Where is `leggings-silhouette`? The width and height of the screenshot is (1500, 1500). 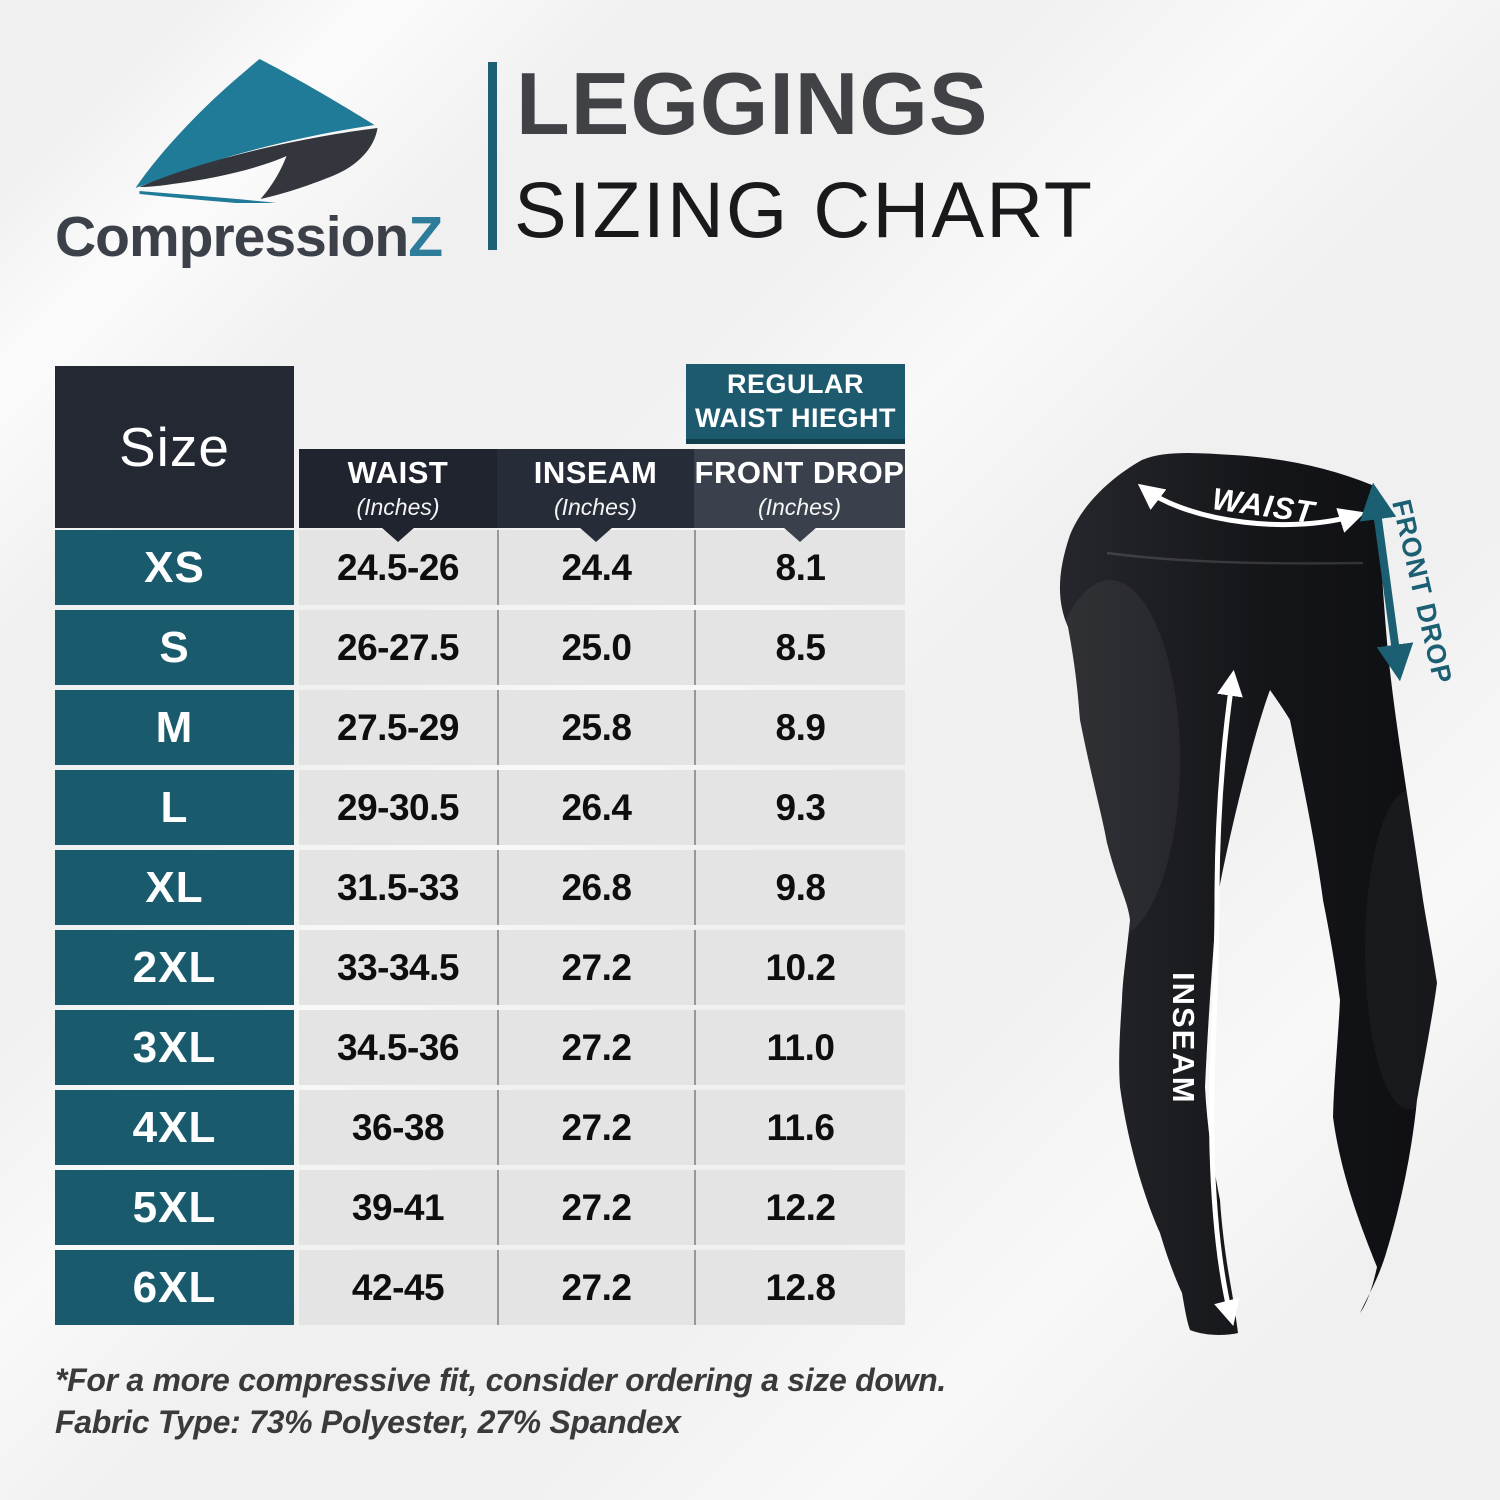 leggings-silhouette is located at coordinates (1248, 893).